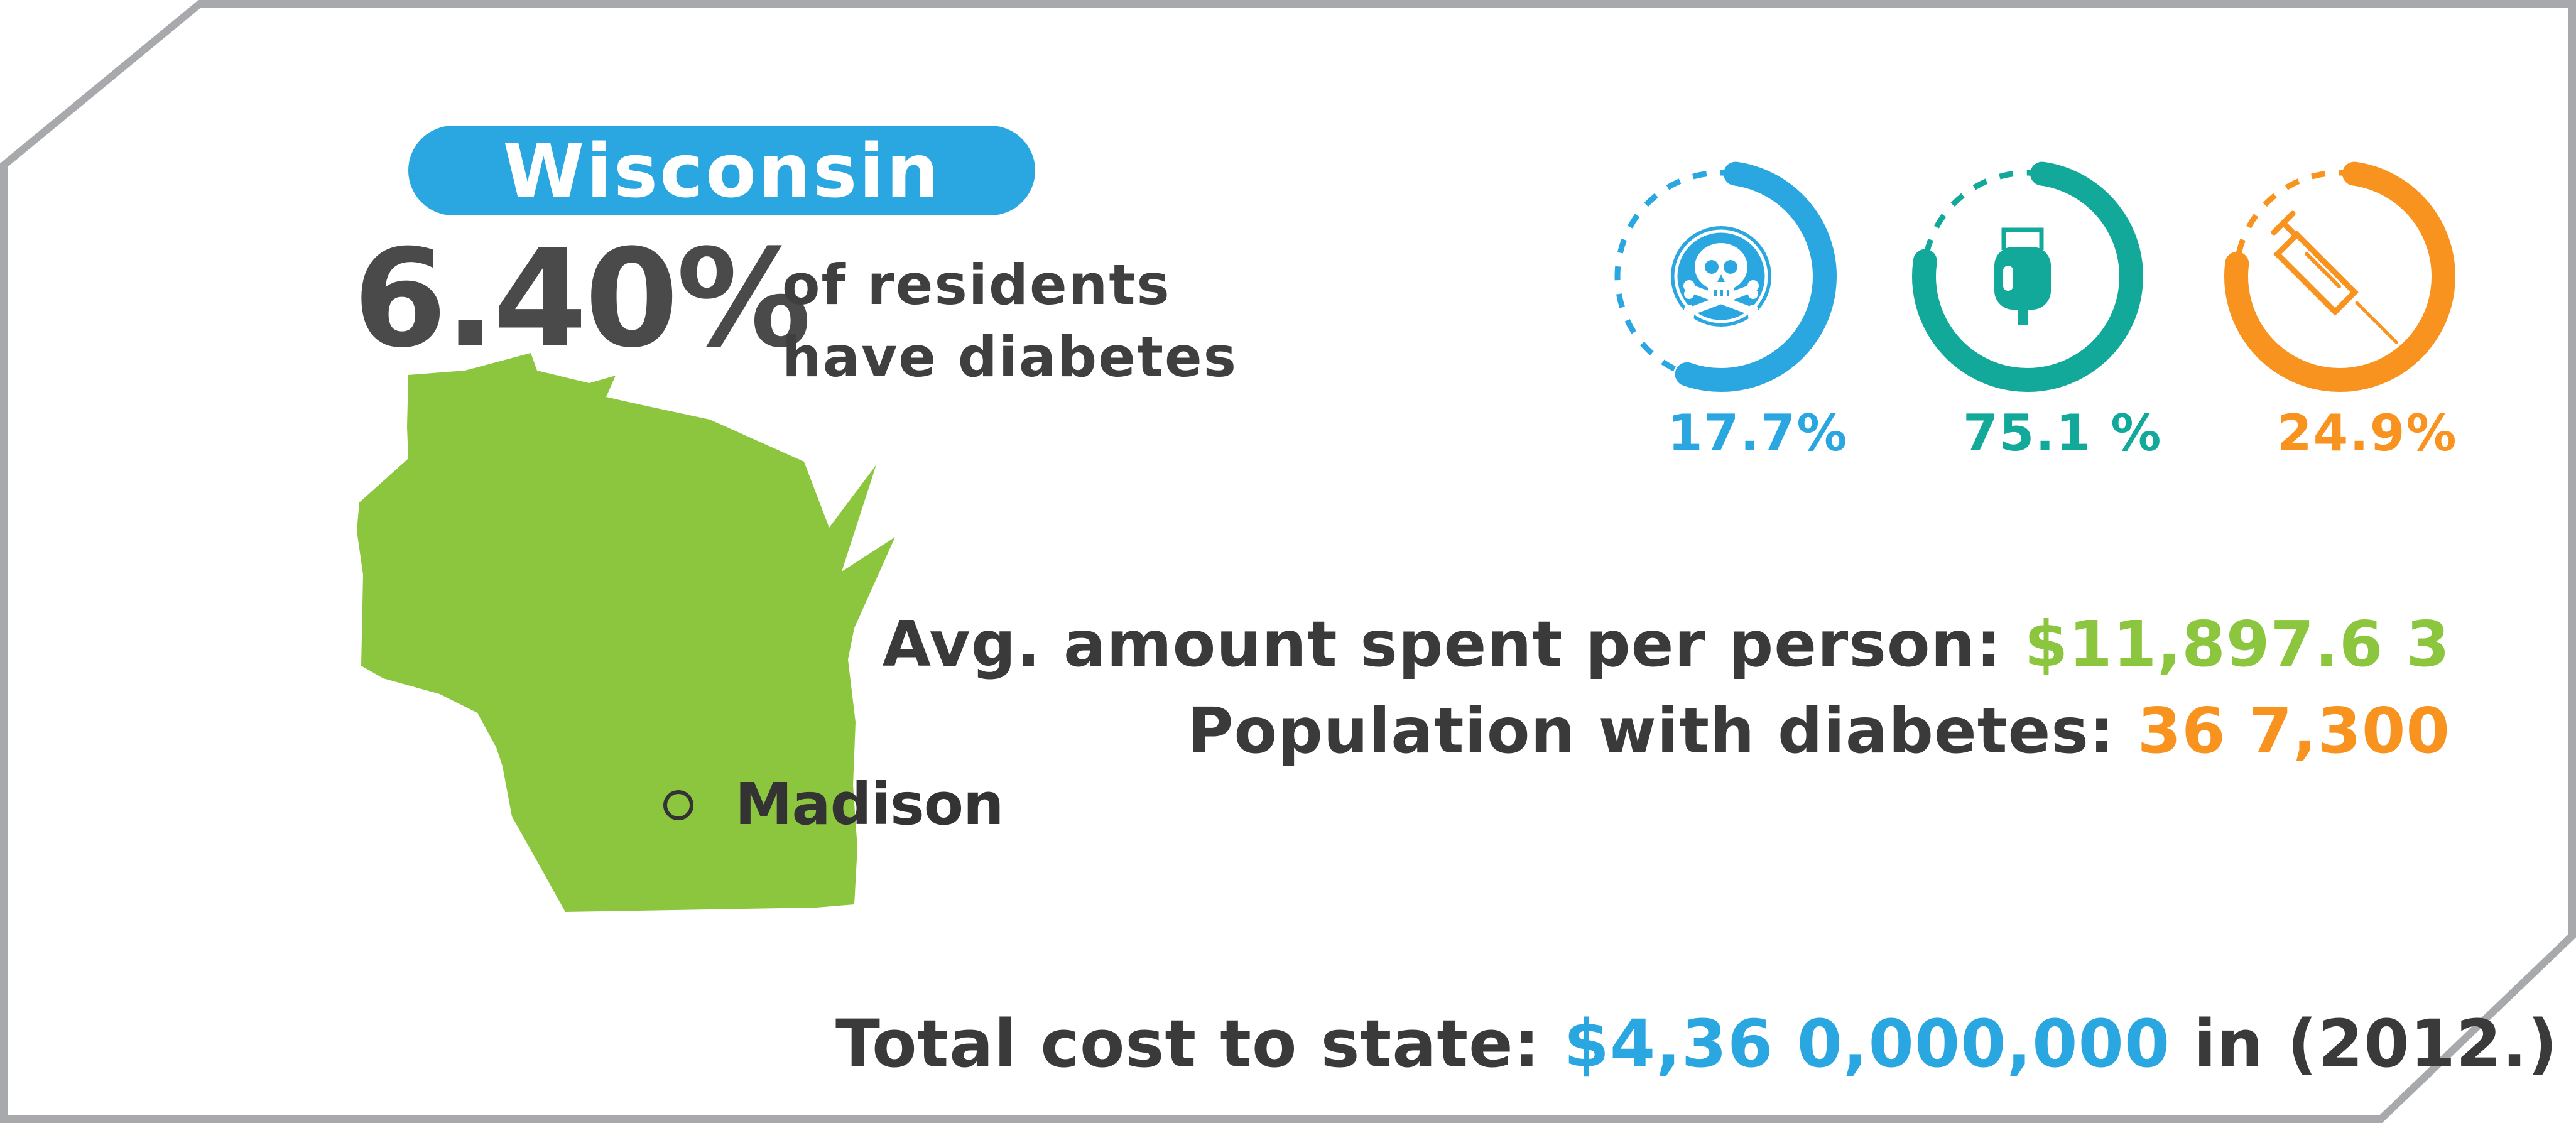 Image resolution: width=2576 pixels, height=1123 pixels. Describe the element at coordinates (1758, 433) in the screenshot. I see `ring-label-1: 17.7%` at that location.